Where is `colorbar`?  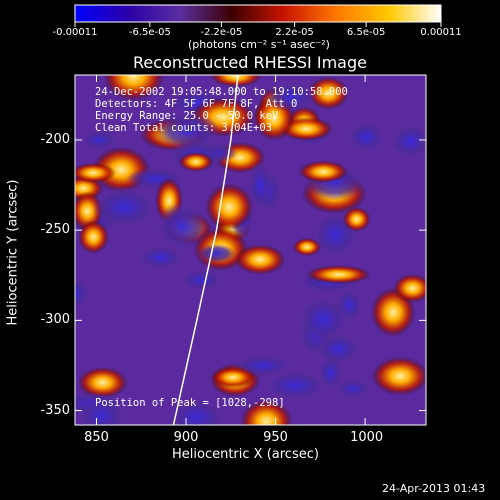 colorbar is located at coordinates (258, 13).